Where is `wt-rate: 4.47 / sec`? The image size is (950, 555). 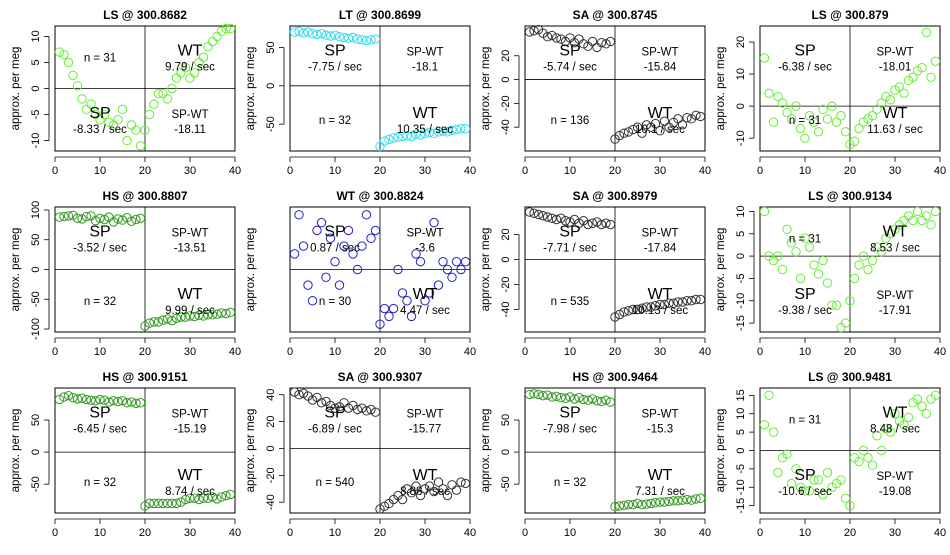
wt-rate: 4.47 / sec is located at coordinates (425, 311).